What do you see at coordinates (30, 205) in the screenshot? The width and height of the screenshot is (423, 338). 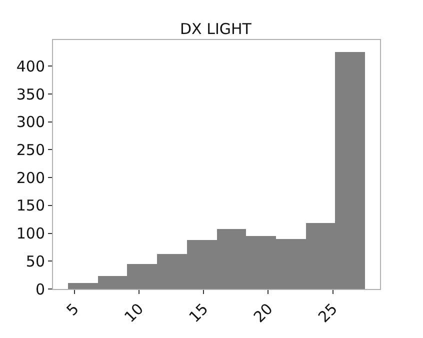 I see `y-tick-label: 150` at bounding box center [30, 205].